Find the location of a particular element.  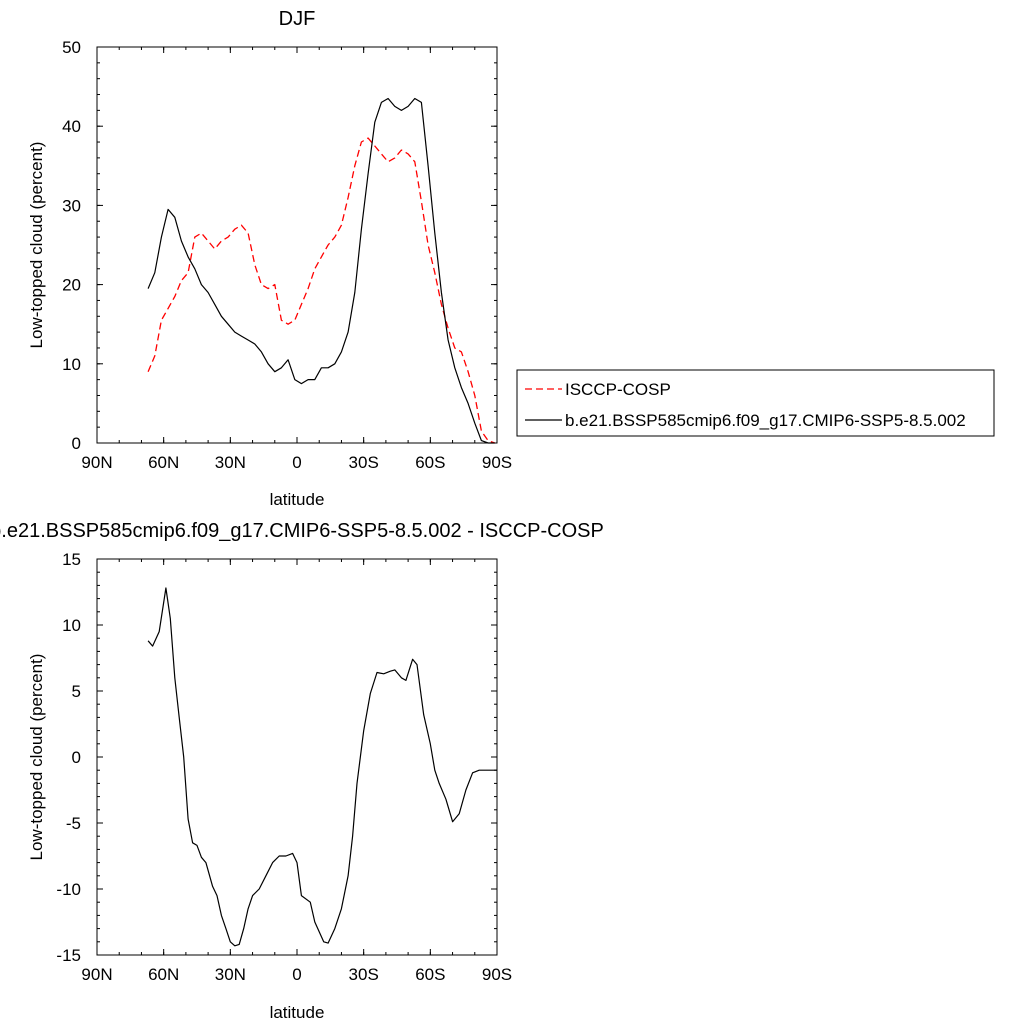

legend-label-isccp: ISCCP-COSP is located at coordinates (618, 389).